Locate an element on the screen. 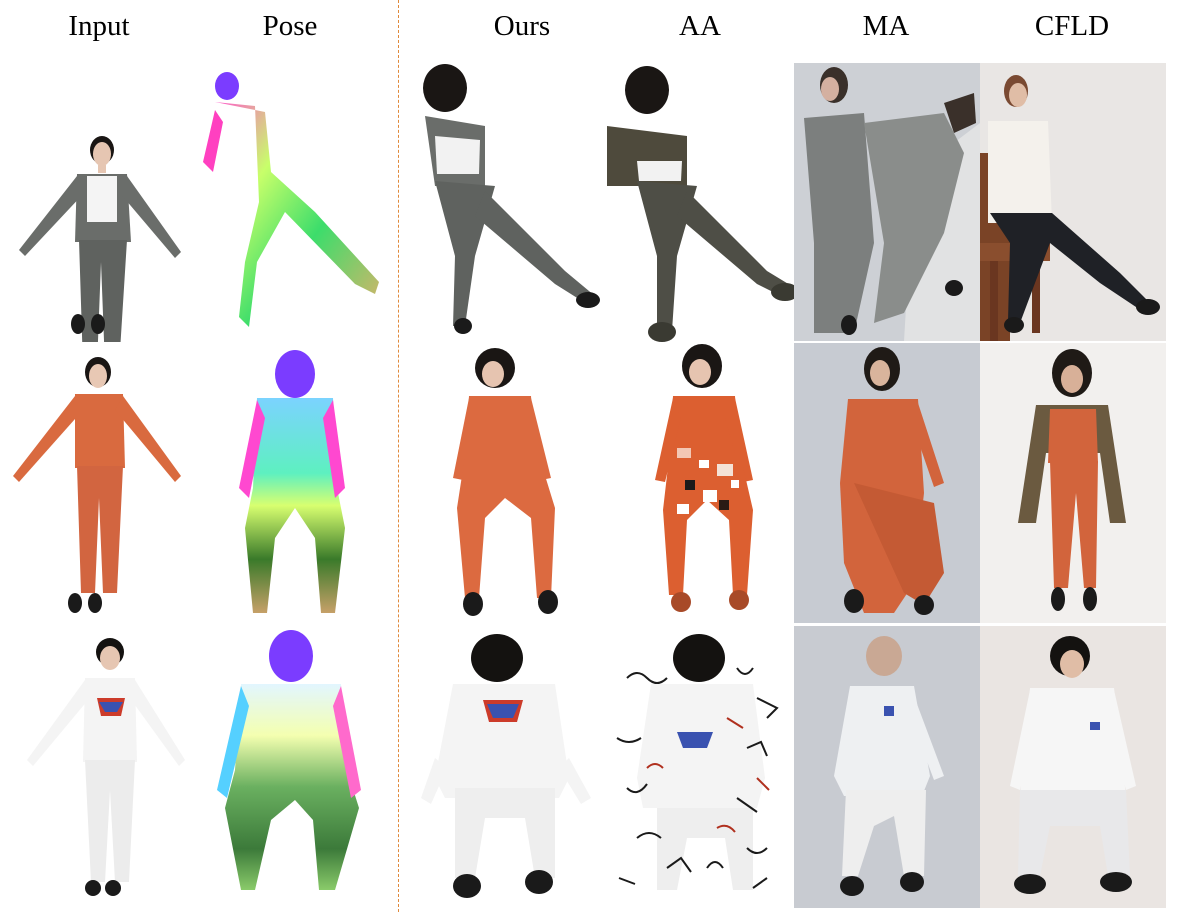 The width and height of the screenshot is (1178, 912). row2-cfld-image is located at coordinates (1073, 483).